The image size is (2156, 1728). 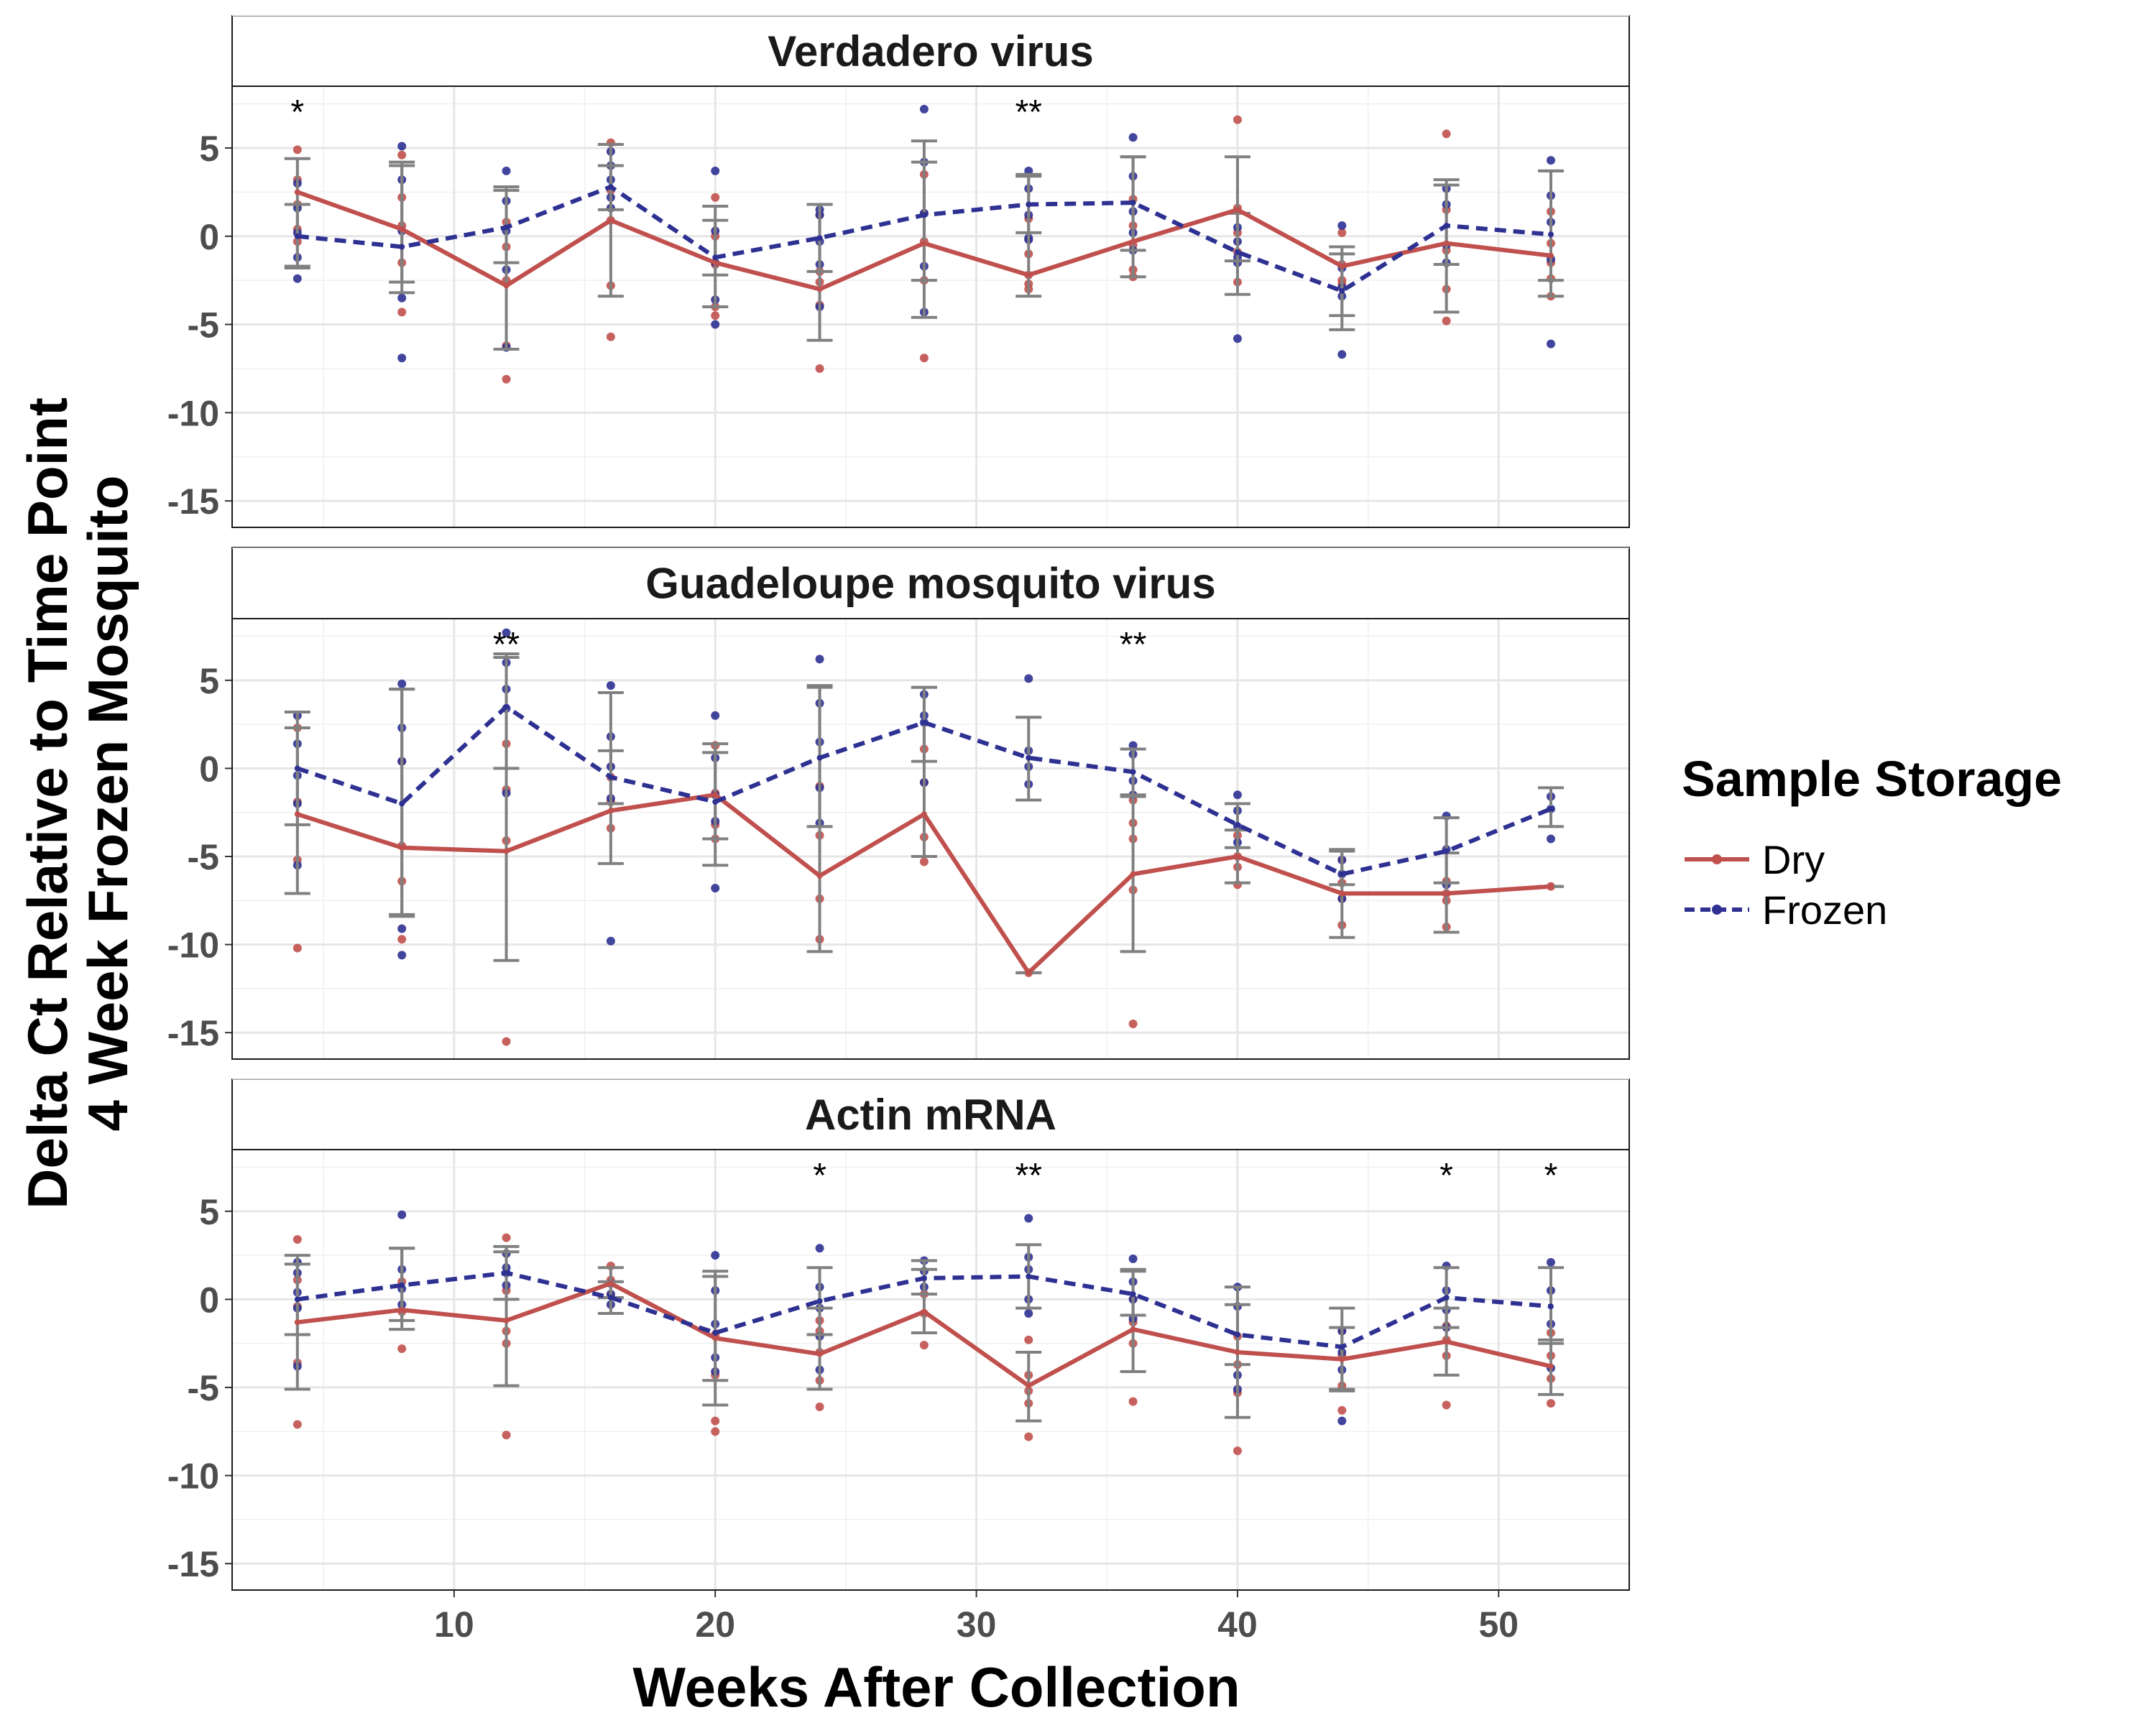 I want to click on x-axis: 10 20 30 40 50, so click(x=977, y=1618).